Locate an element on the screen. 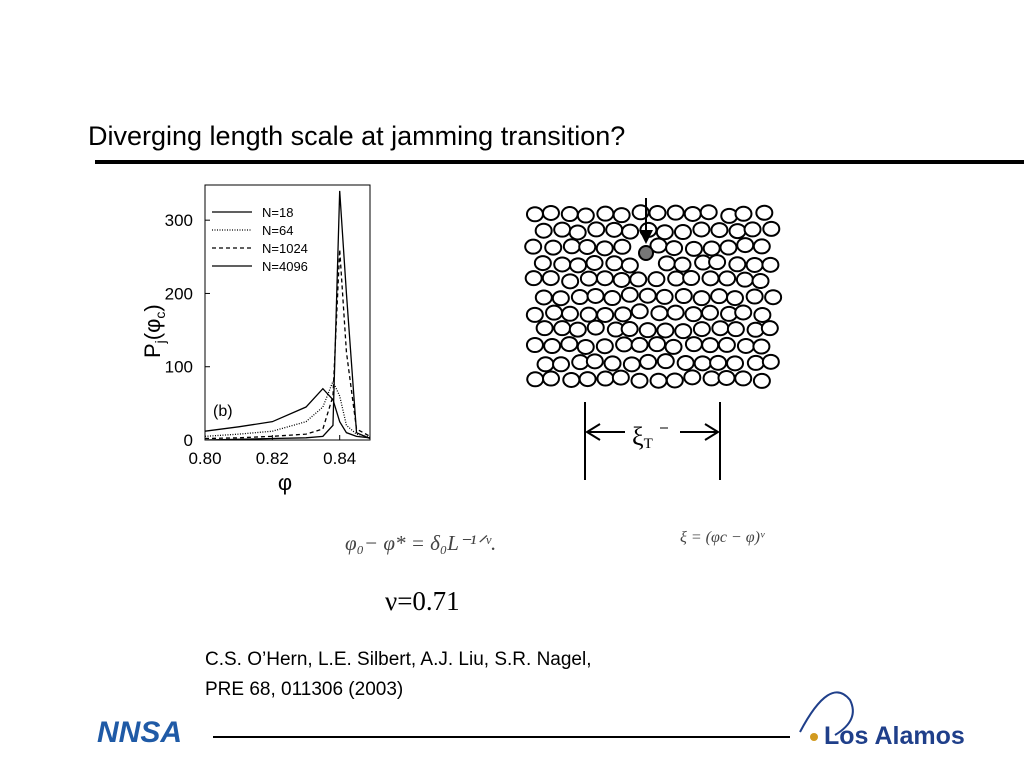 Image resolution: width=1024 pixels, height=768 pixels. los-alamos-dot is located at coordinates (814, 737).